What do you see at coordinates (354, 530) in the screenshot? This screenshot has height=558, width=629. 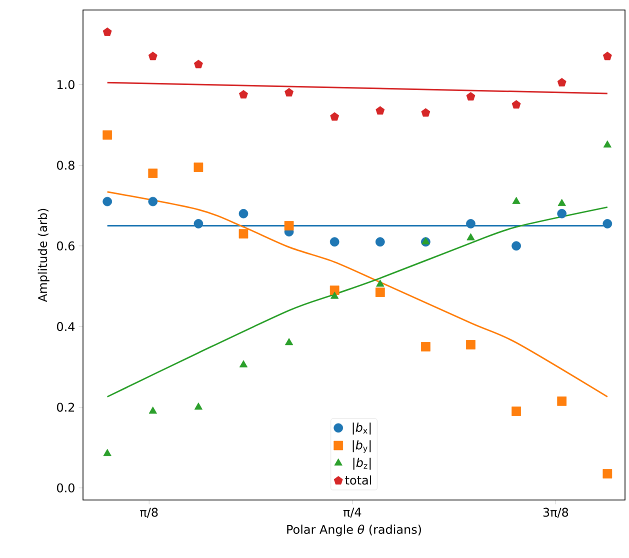 I see `x-axis-title: Polar Angle θ (radians)` at bounding box center [354, 530].